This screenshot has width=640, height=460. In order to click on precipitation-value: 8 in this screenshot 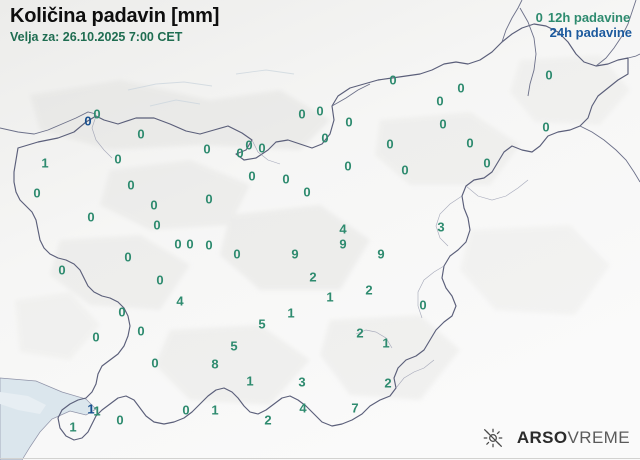, I will do `click(215, 364)`.